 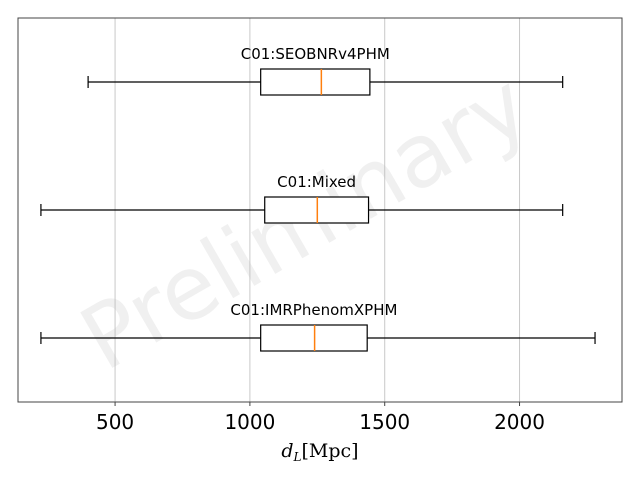 What do you see at coordinates (297, 457) in the screenshot?
I see `x-axis-label-sub: L` at bounding box center [297, 457].